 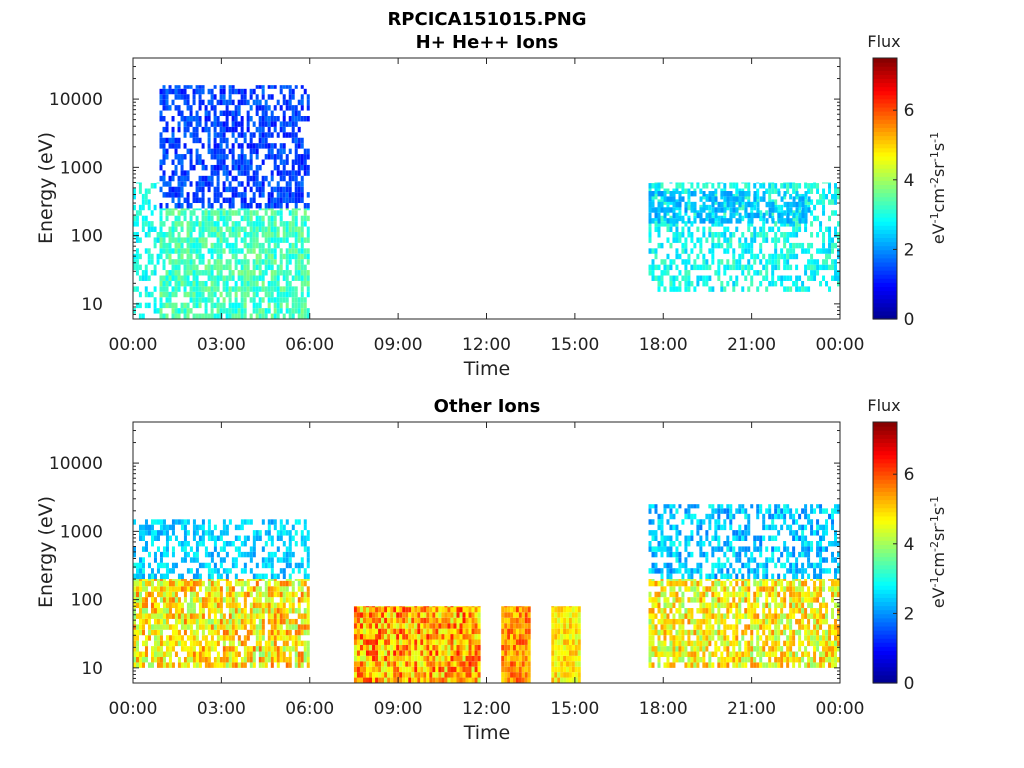 What do you see at coordinates (938, 188) in the screenshot?
I see `colorbar-units: eV-1cm-2sr-1s-1` at bounding box center [938, 188].